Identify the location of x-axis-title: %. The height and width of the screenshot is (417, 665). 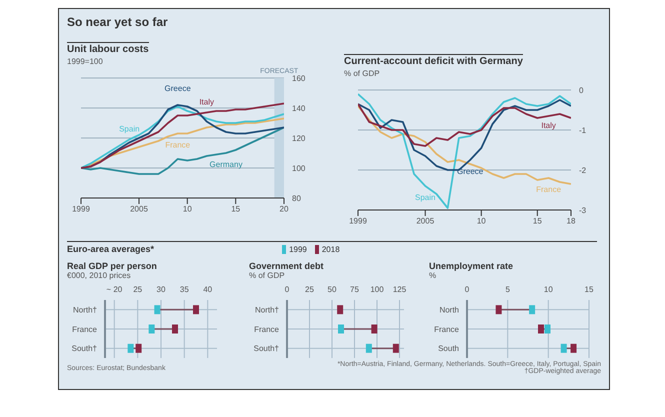
(433, 275).